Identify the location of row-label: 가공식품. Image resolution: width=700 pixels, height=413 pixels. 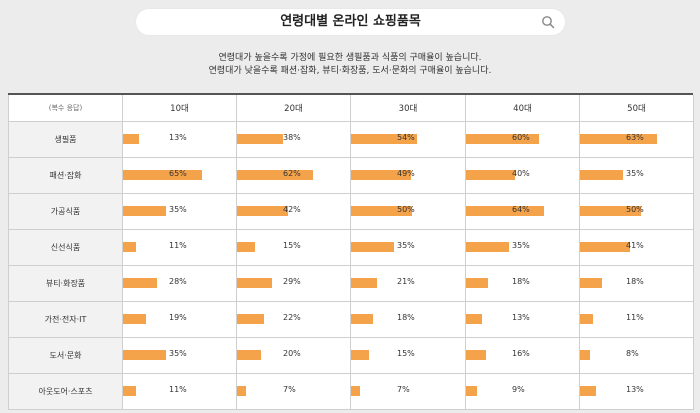
(65, 211).